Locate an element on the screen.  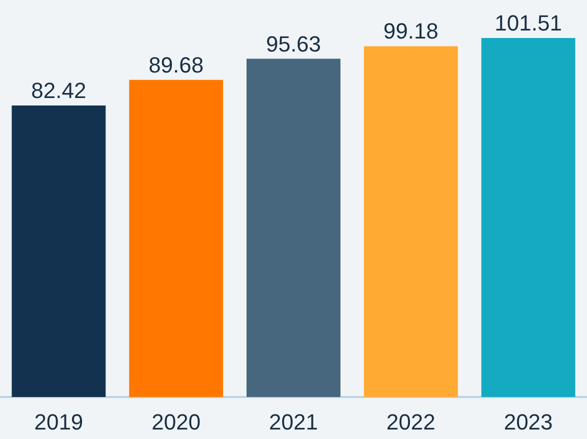
x-tick-label: 2021 is located at coordinates (293, 422).